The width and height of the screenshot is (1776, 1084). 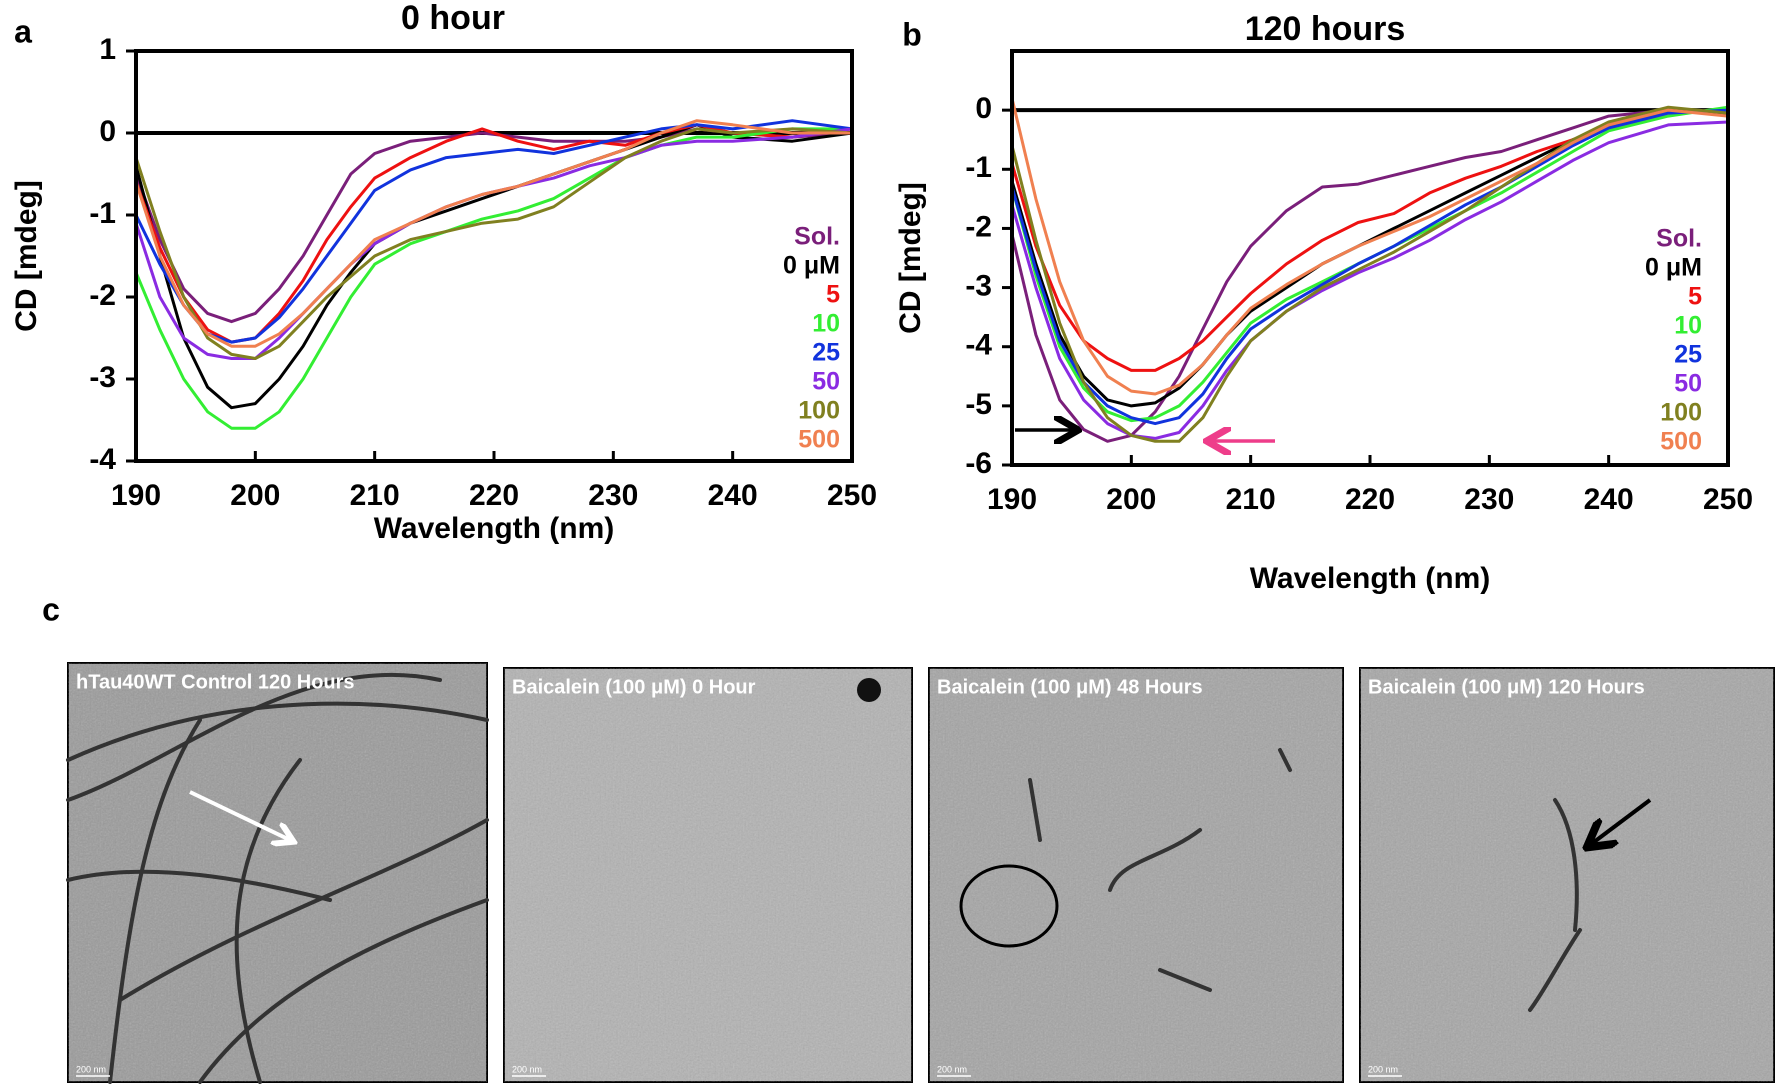 I want to click on debris, so click(x=869, y=690).